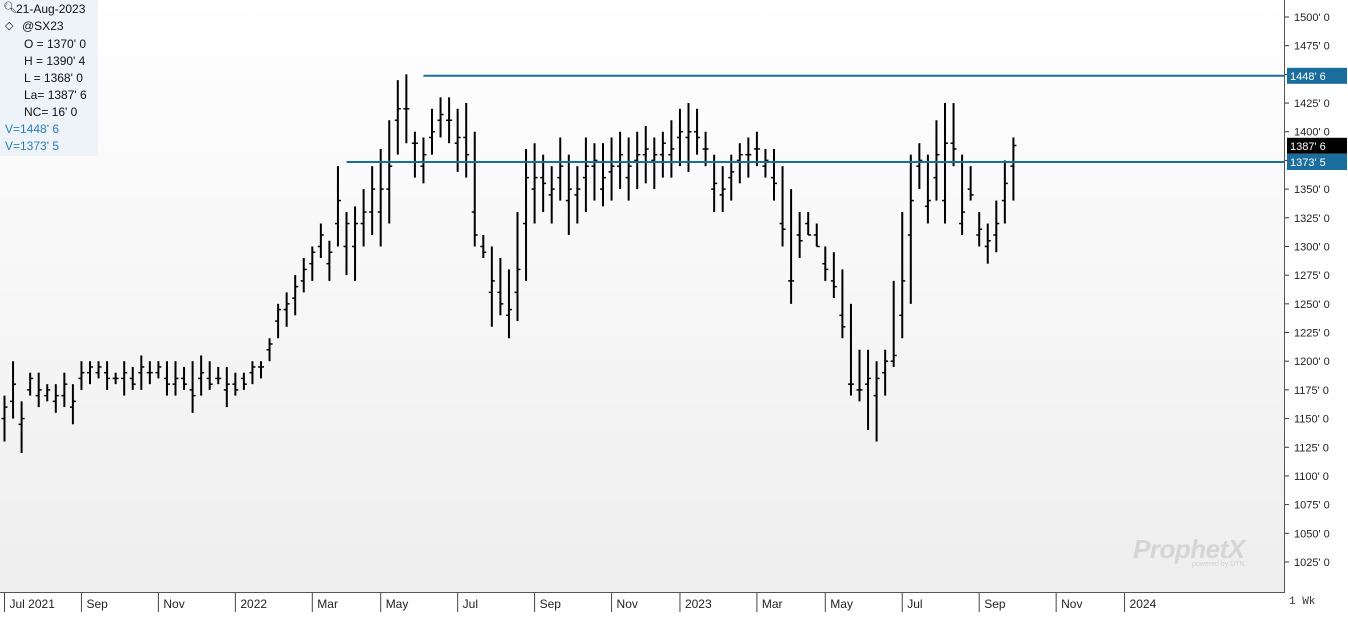  I want to click on x-tick-label: Sep, so click(551, 604).